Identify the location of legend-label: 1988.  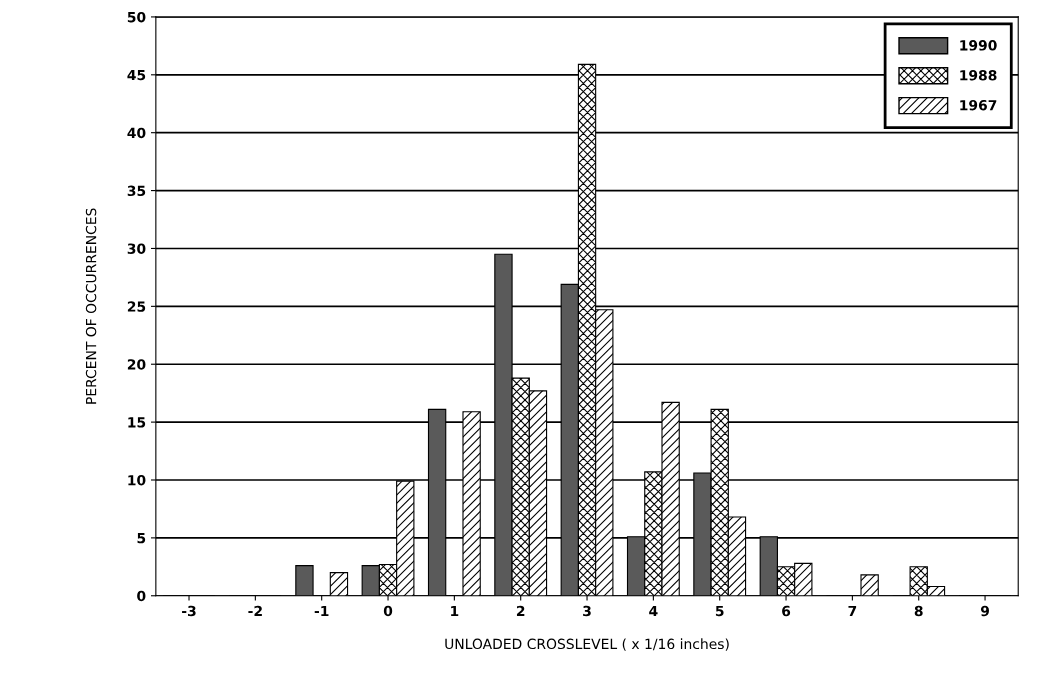
(978, 75).